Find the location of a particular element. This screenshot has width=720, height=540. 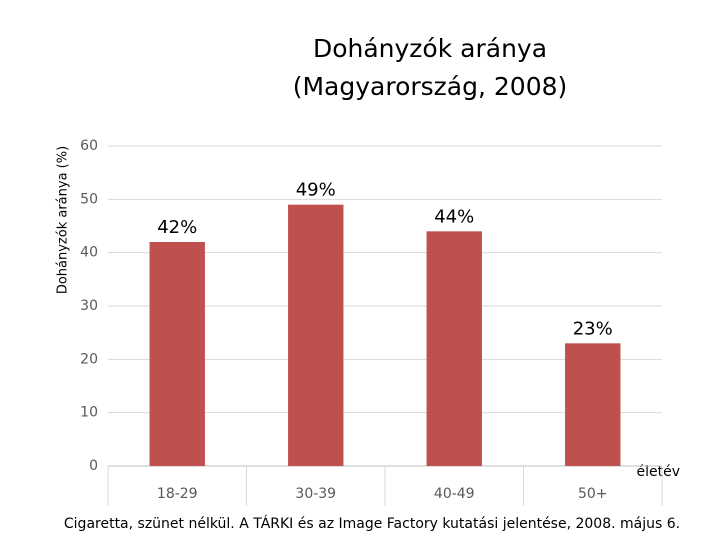

value-label: 23% is located at coordinates (593, 328).